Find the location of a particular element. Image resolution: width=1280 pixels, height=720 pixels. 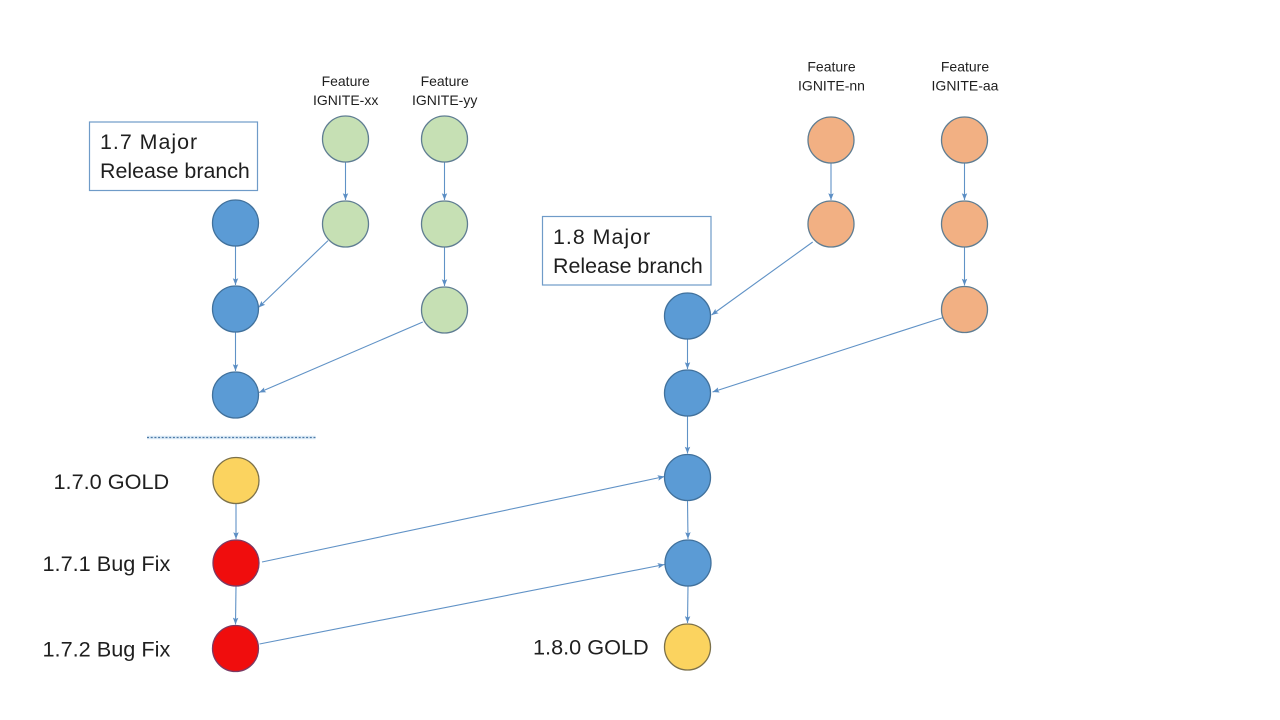

svg-text: 1.7.0 GOLD is located at coordinates (112, 481).